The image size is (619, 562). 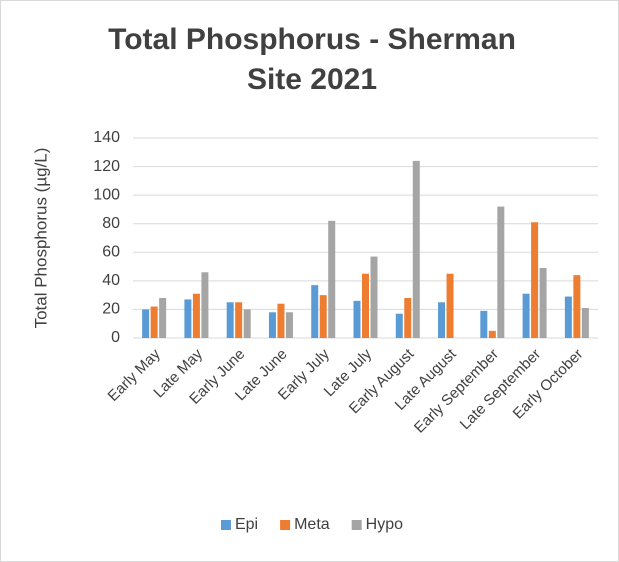 I want to click on legend-label: Hypo, so click(x=384, y=524).